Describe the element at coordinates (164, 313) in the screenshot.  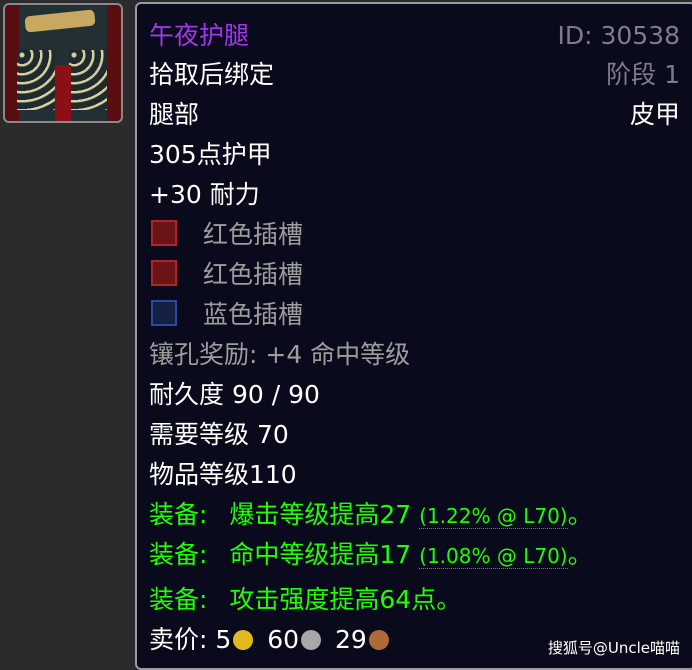
I see `blue-socket-icon` at that location.